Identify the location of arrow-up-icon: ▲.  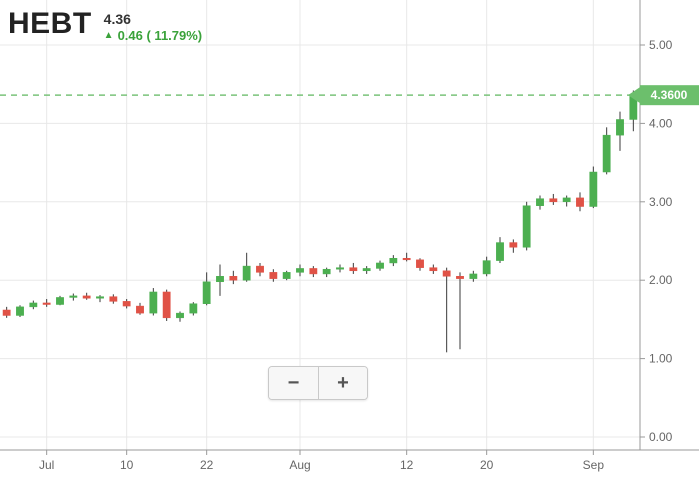
(108, 35).